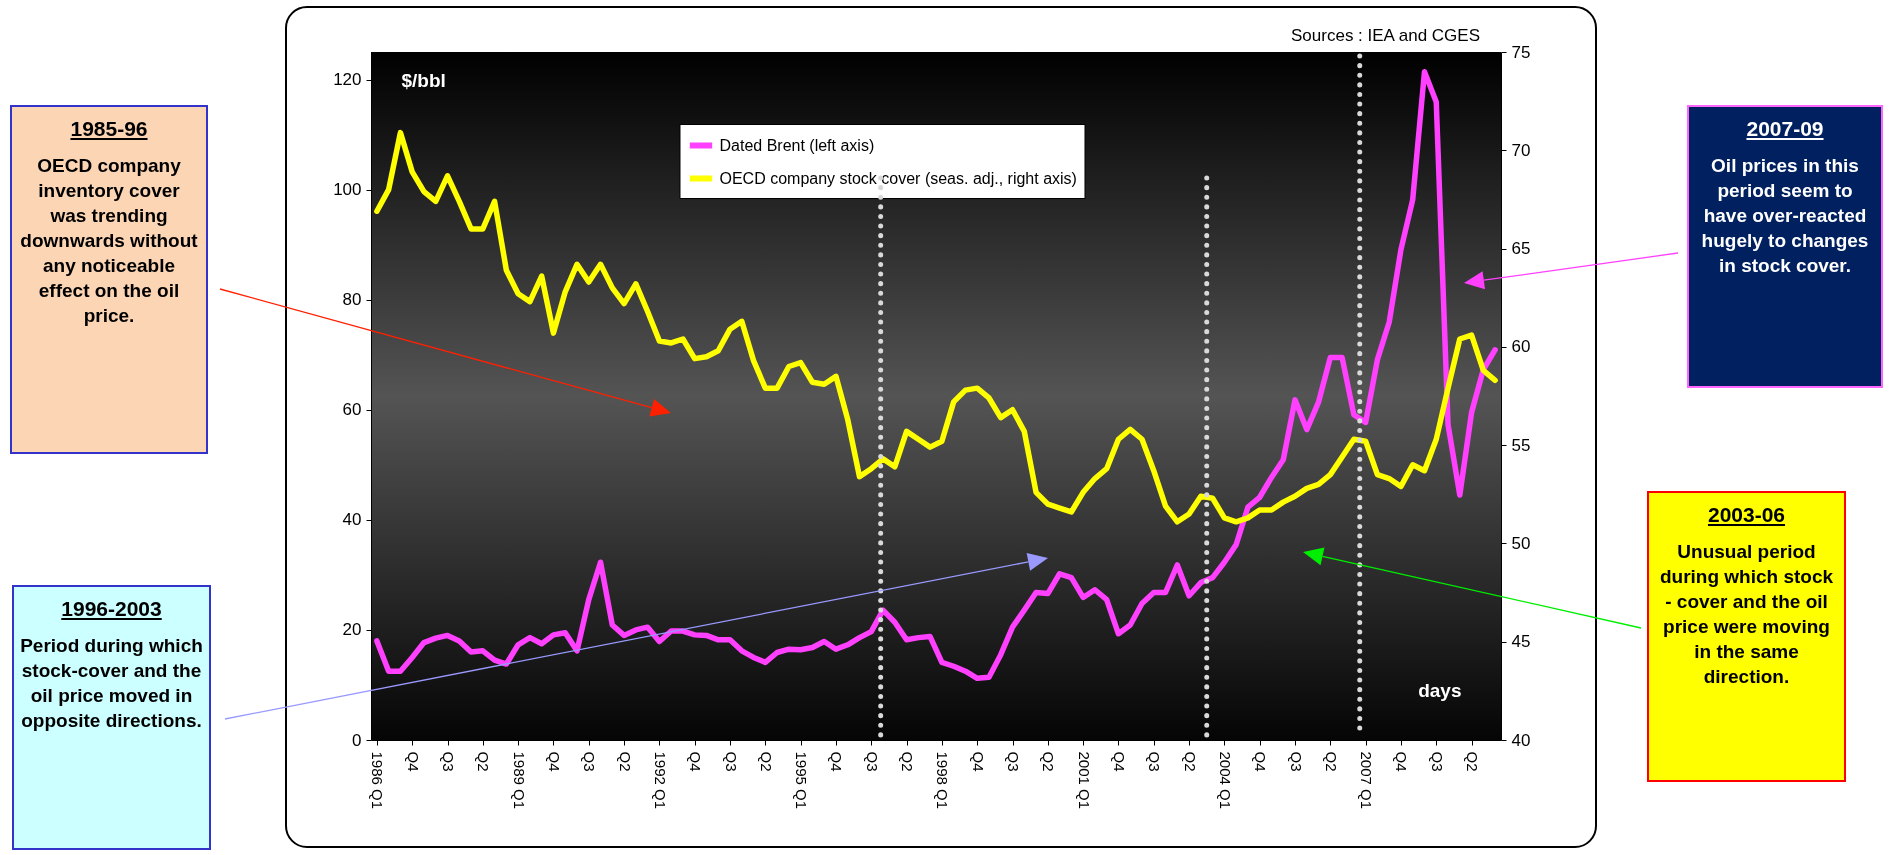 The image size is (1889, 855). Describe the element at coordinates (352, 630) in the screenshot. I see `y-tick-label: 20` at that location.